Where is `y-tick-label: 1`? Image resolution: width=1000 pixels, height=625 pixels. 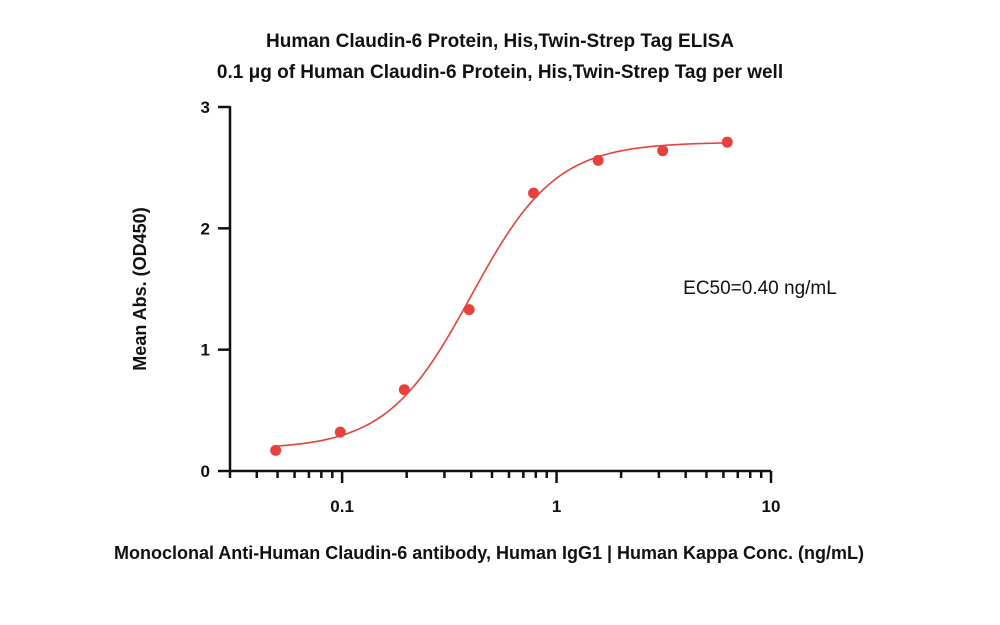
y-tick-label: 1 is located at coordinates (205, 350).